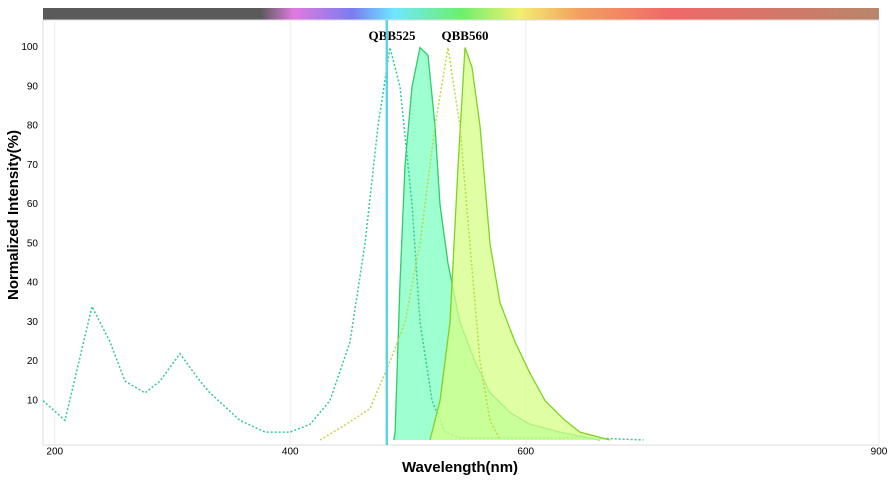 This screenshot has width=888, height=488. I want to click on x-tick-label: 900, so click(879, 452).